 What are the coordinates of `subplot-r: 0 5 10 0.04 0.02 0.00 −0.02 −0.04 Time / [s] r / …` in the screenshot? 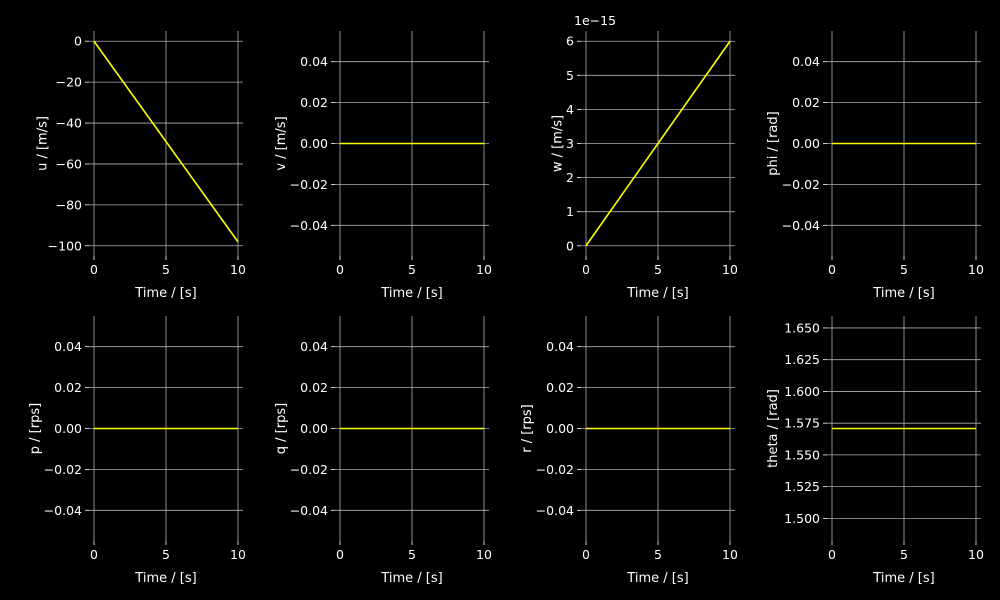 It's located at (629, 451).